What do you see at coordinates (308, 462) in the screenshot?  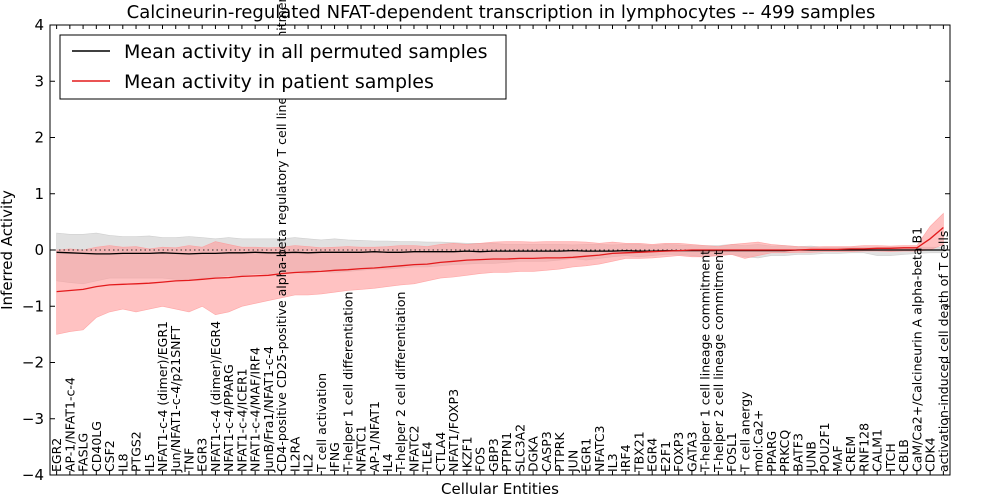 I see `x-category-label: IL2` at bounding box center [308, 462].